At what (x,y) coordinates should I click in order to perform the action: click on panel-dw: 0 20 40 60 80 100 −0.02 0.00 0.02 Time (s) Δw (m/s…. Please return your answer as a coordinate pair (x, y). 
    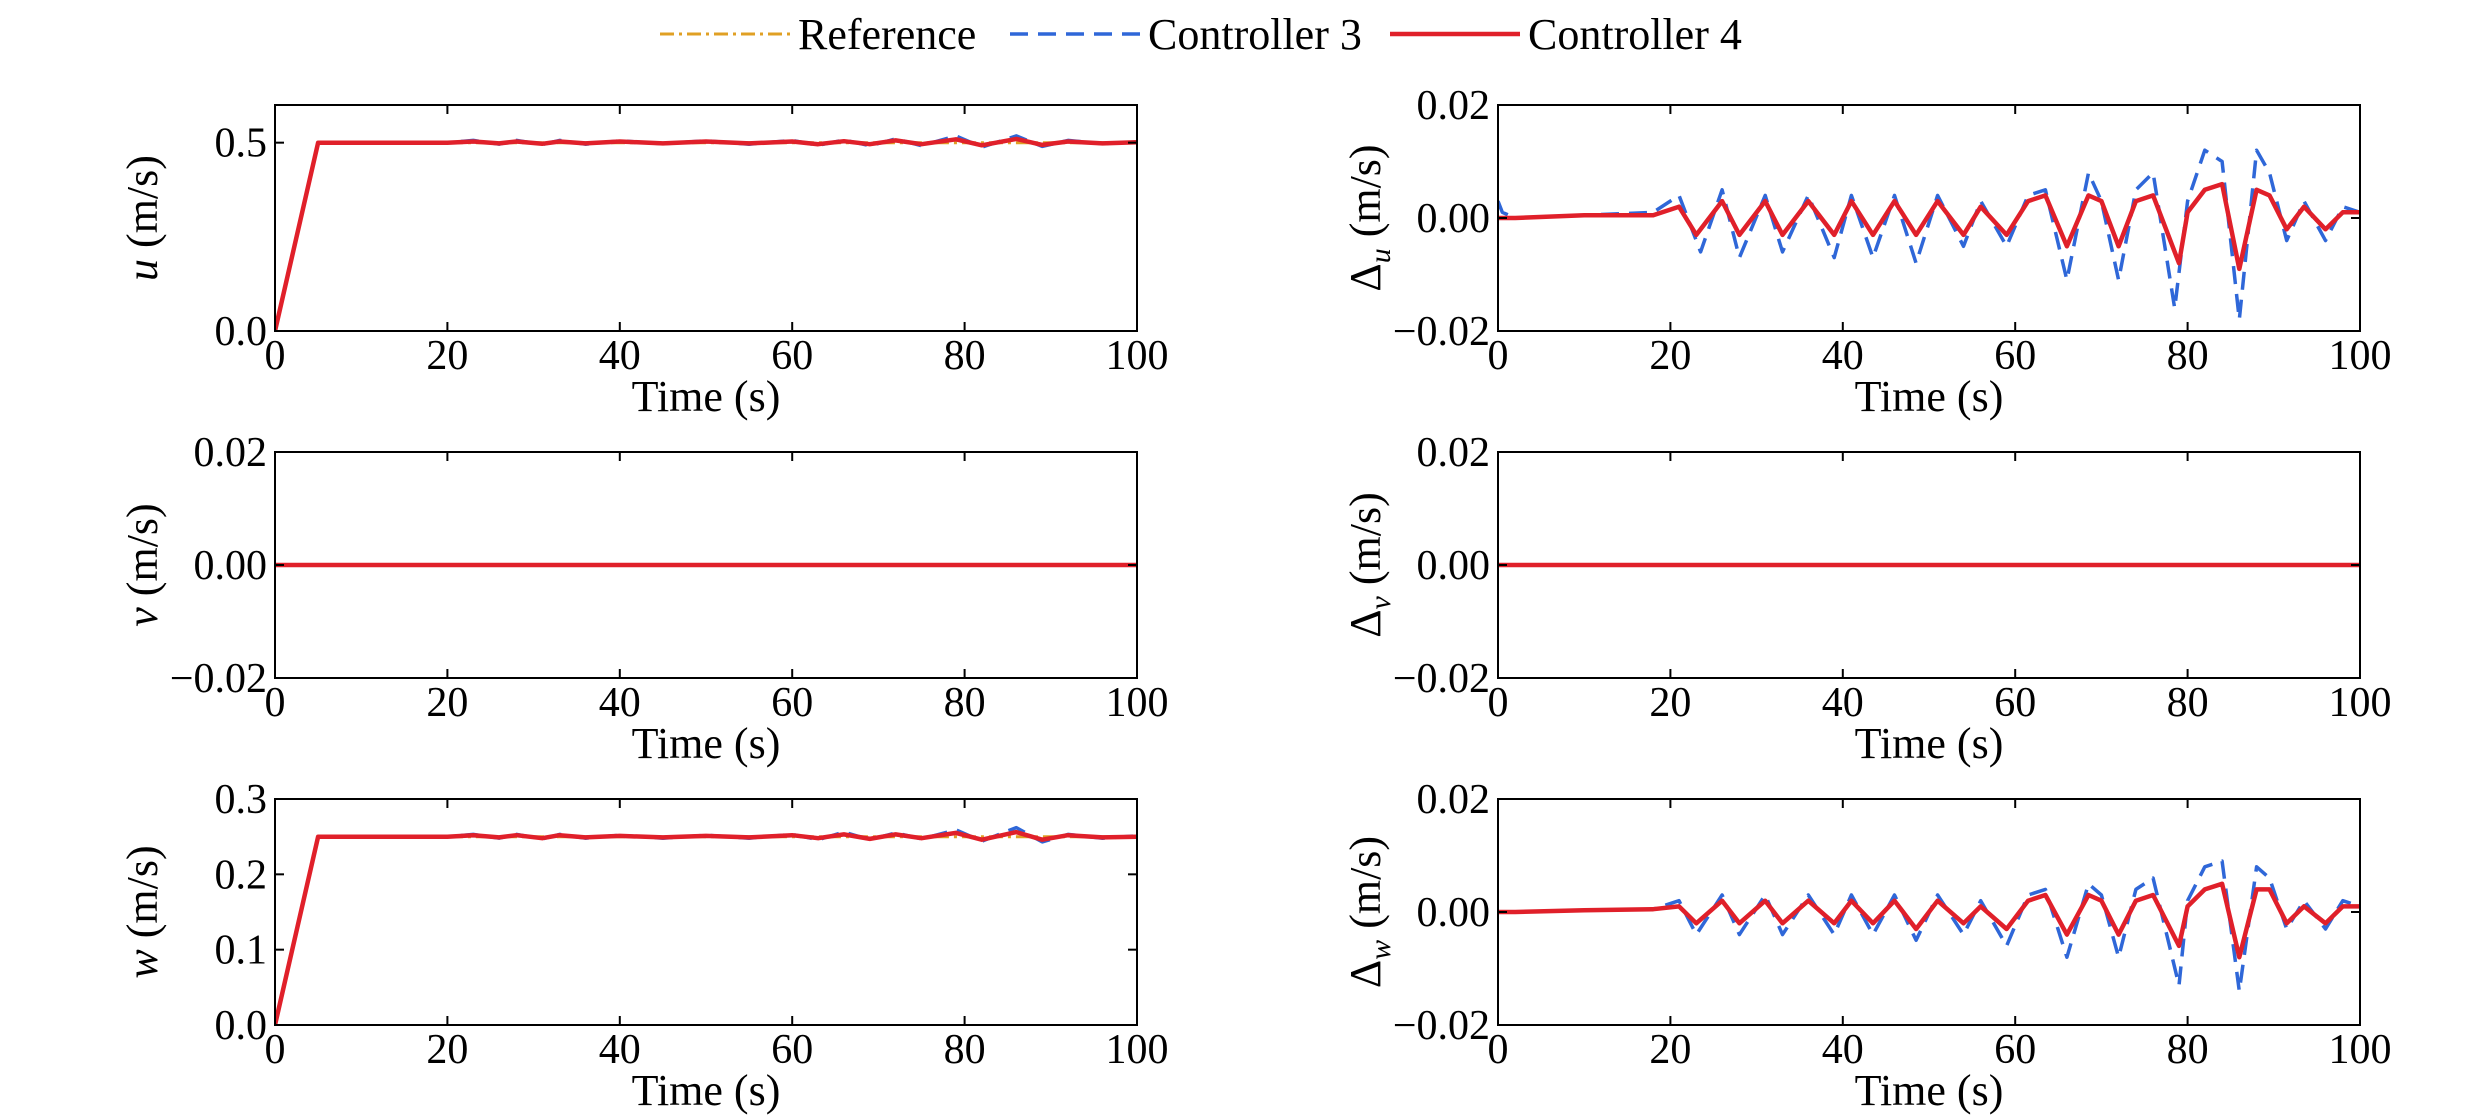
    Looking at the image, I should click on (1866, 946).